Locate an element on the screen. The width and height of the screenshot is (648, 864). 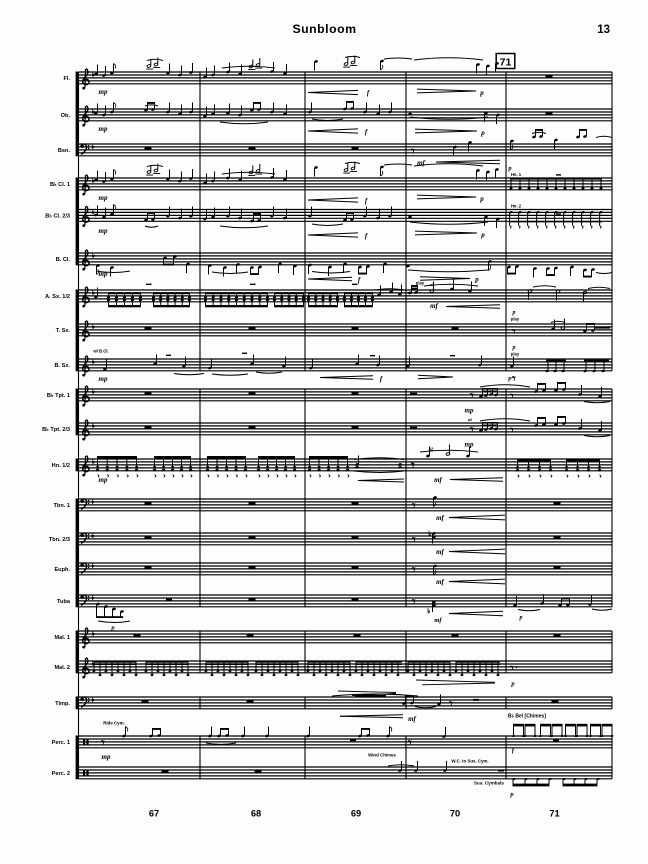
svg-text: B♭ Tpt. 2/3 is located at coordinates (56, 429).